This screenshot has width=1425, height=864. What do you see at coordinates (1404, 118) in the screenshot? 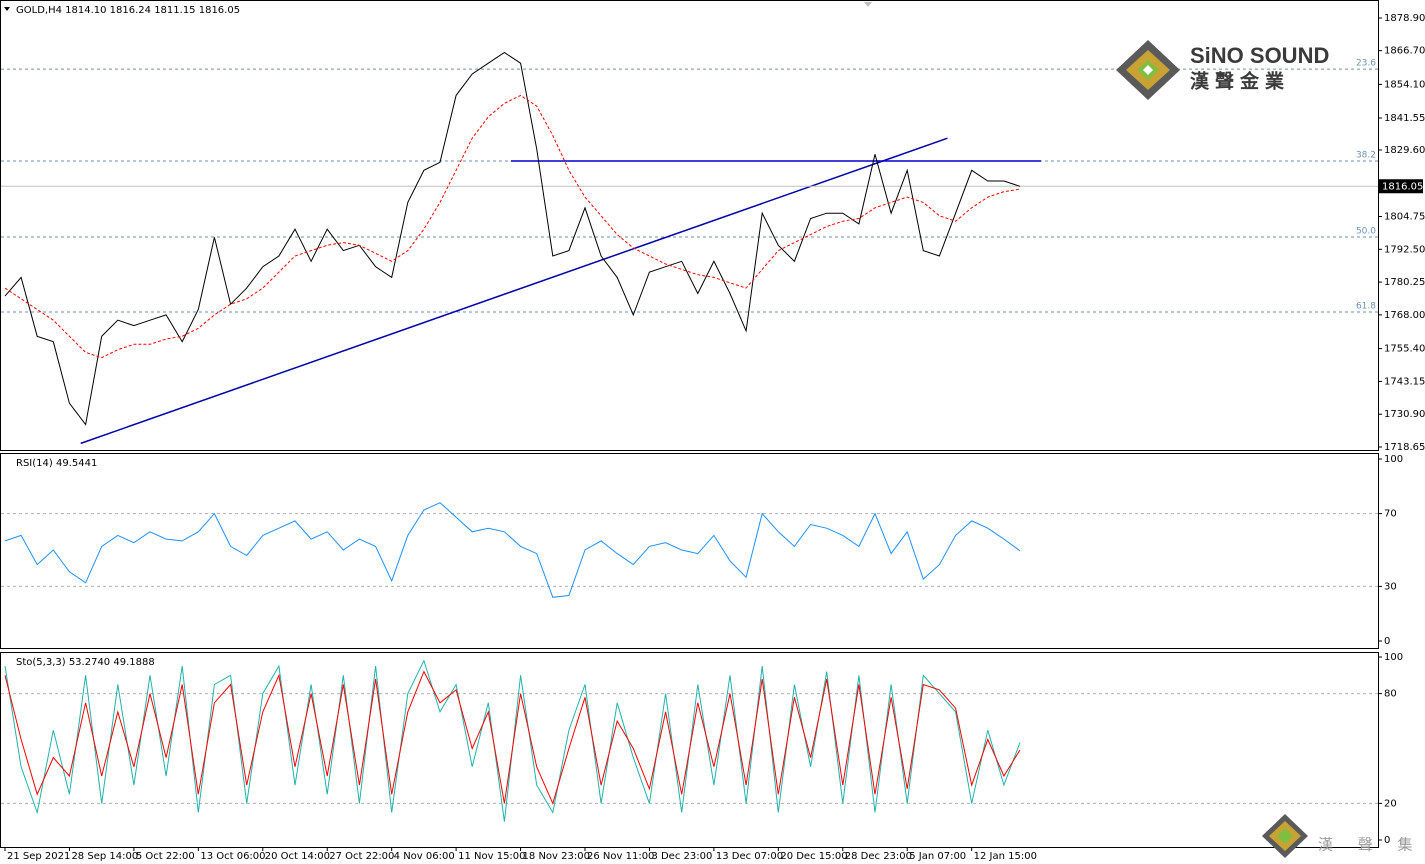
I see `y-tick-label: 1841.55` at bounding box center [1404, 118].